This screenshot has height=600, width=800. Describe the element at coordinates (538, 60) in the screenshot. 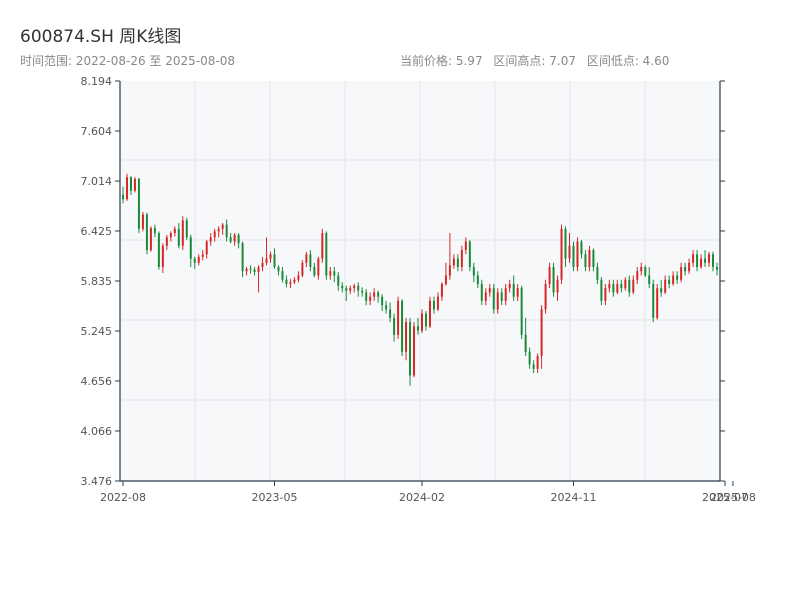

I see `price-stats: 当前价格: 5.97 区间高点: 7.07 区间低点: 4.60` at that location.